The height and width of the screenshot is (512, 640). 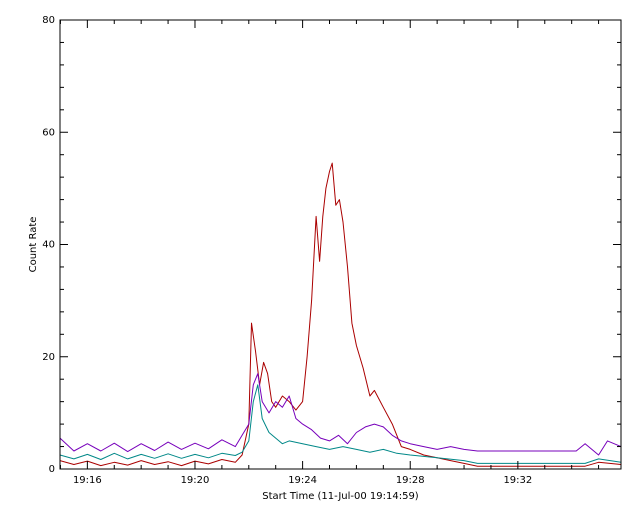 I want to click on x-tick-label: 19:24, so click(x=302, y=480).